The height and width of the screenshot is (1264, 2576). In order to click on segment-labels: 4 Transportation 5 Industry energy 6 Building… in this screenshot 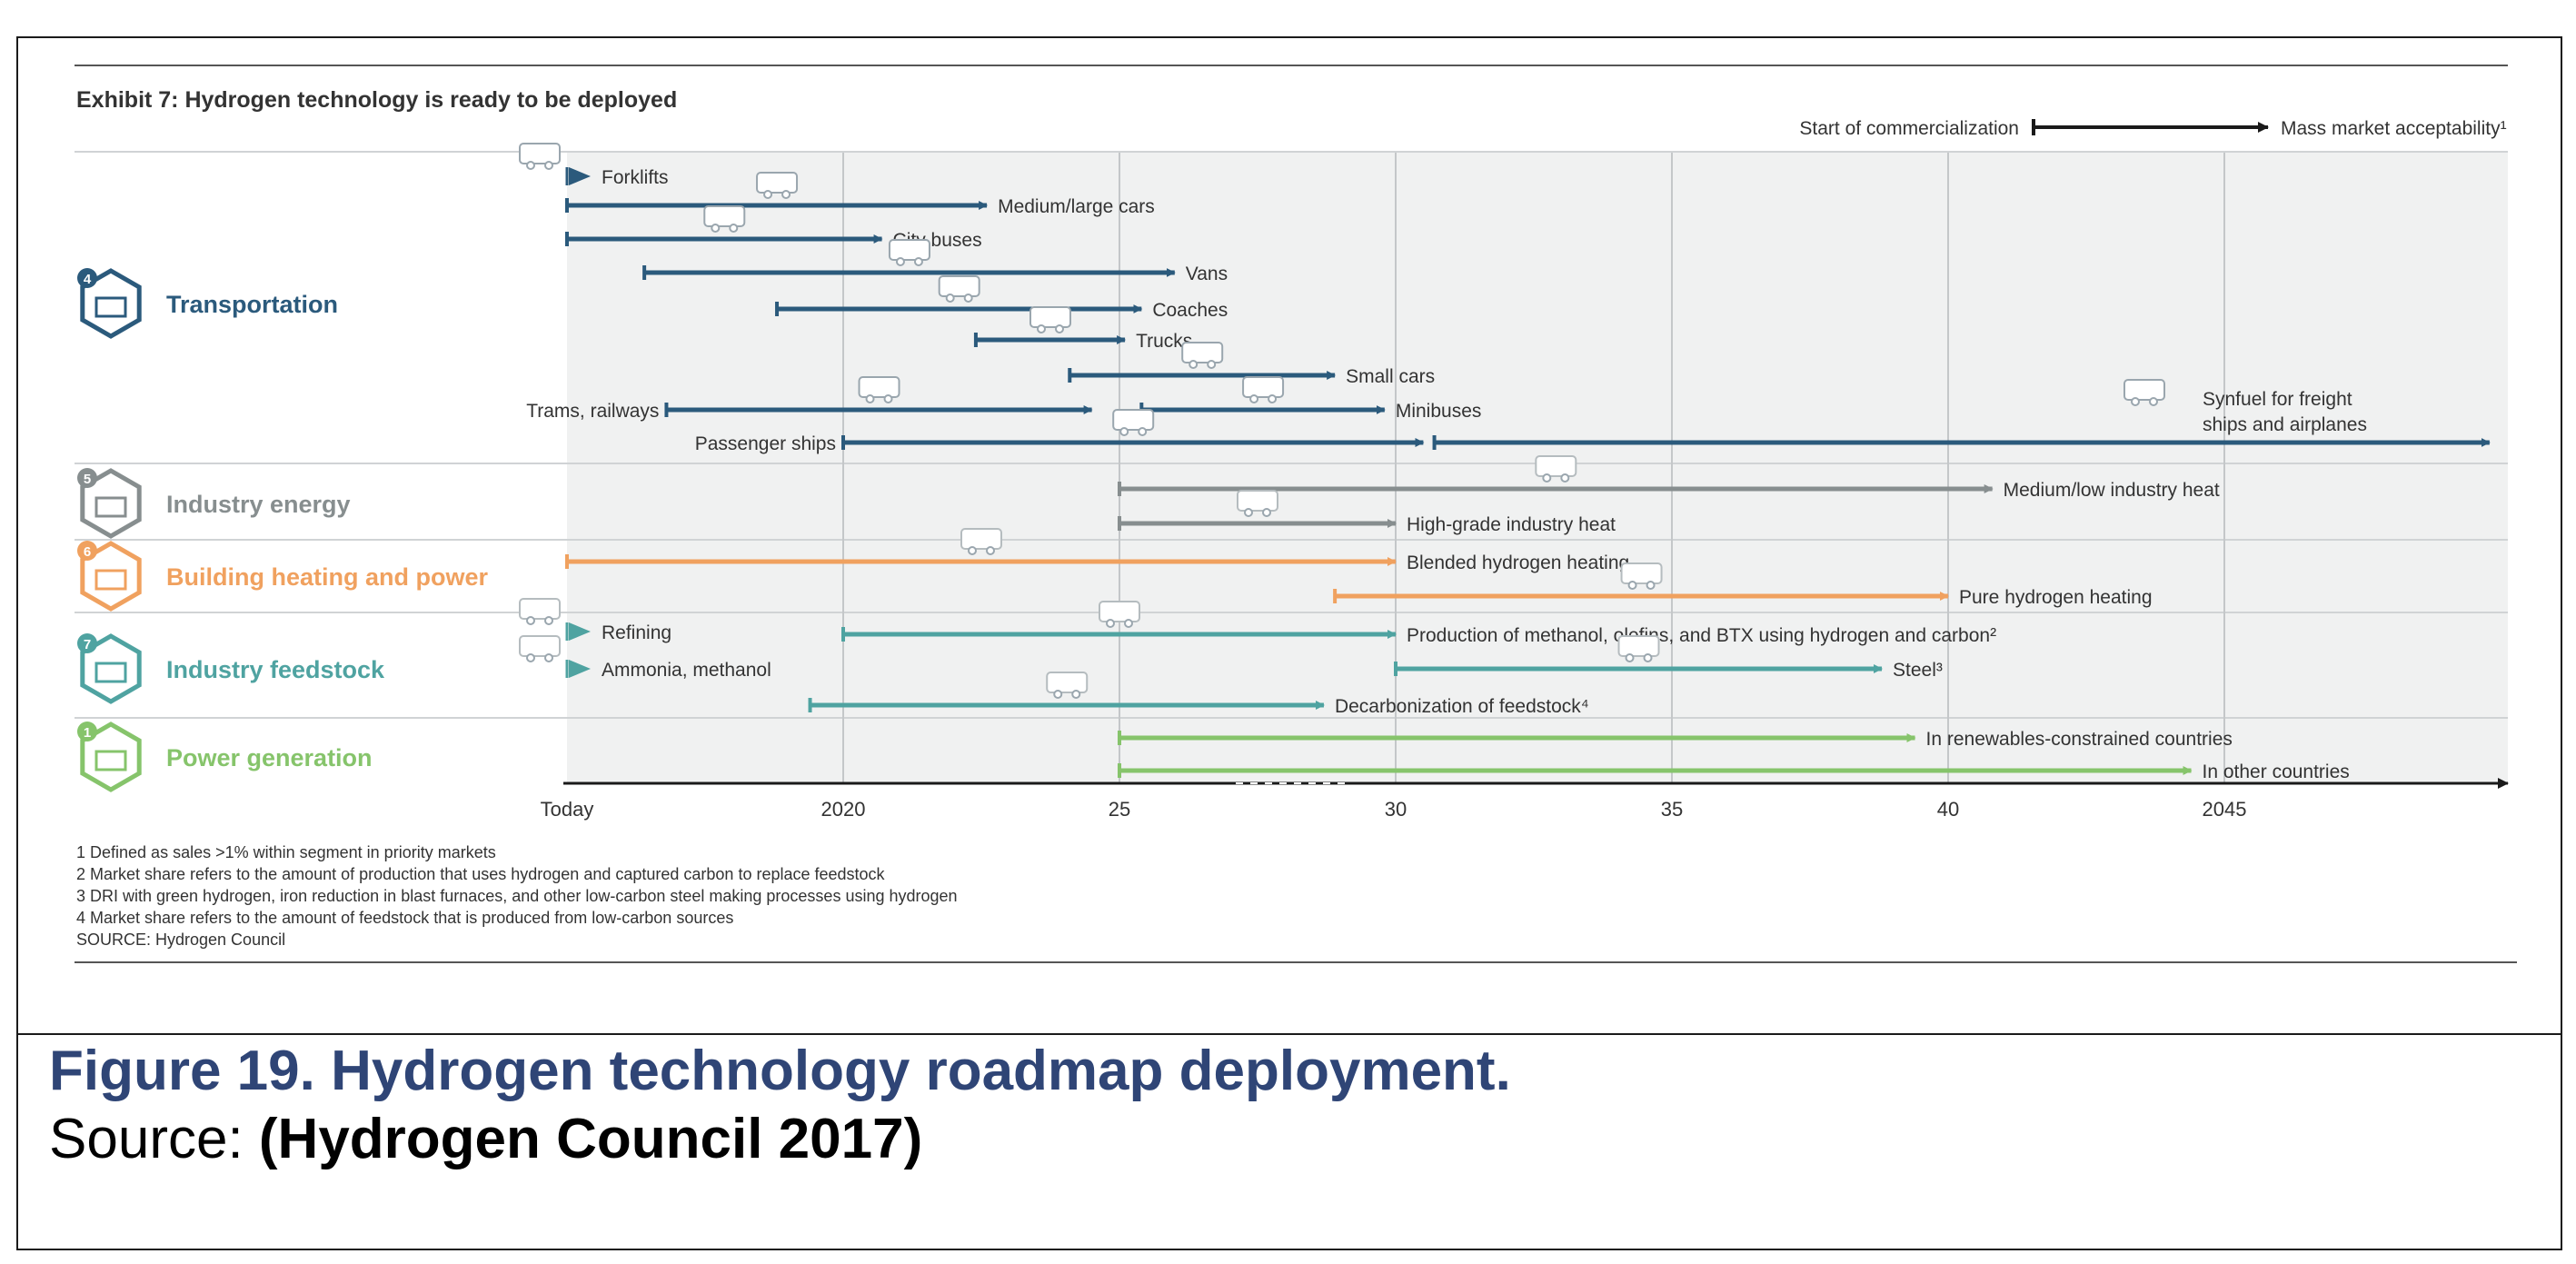, I will do `click(283, 530)`.